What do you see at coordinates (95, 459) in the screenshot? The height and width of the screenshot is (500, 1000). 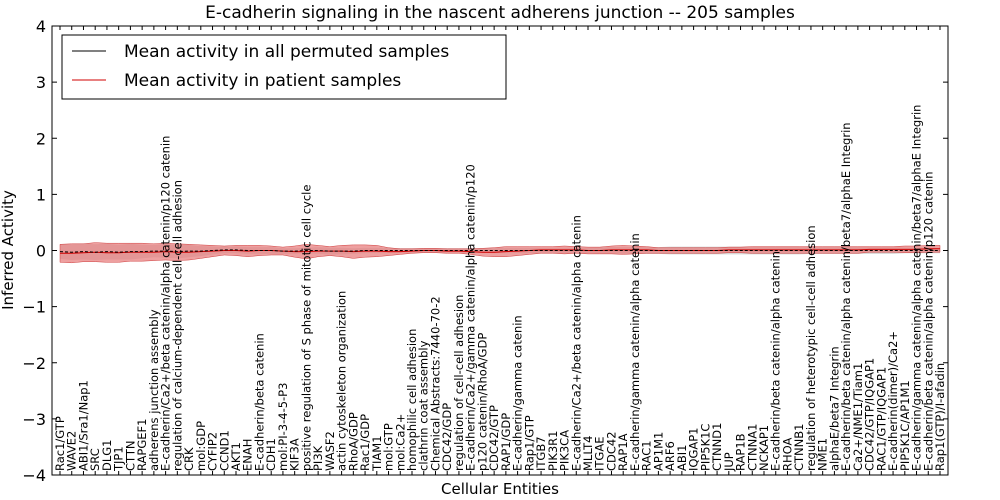 I see `x-tick-label: SRC` at bounding box center [95, 459].